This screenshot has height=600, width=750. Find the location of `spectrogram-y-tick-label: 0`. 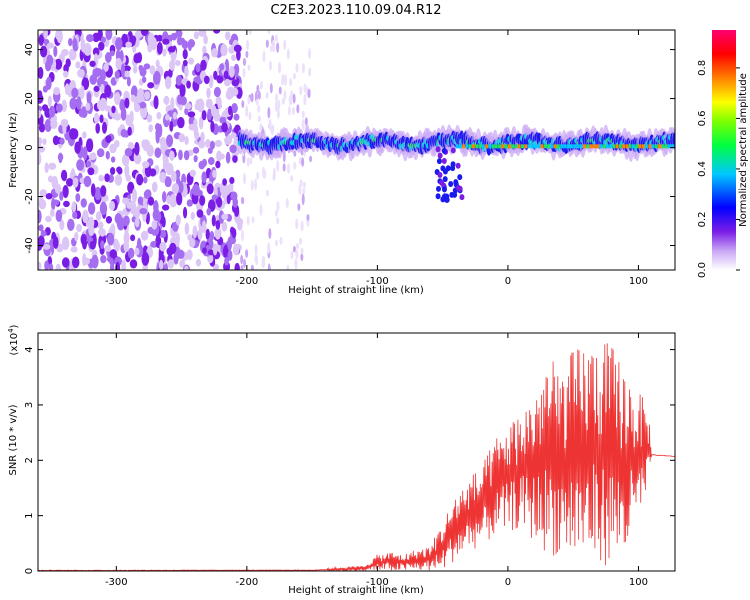

spectrogram-y-tick-label: 0 is located at coordinates (29, 147).